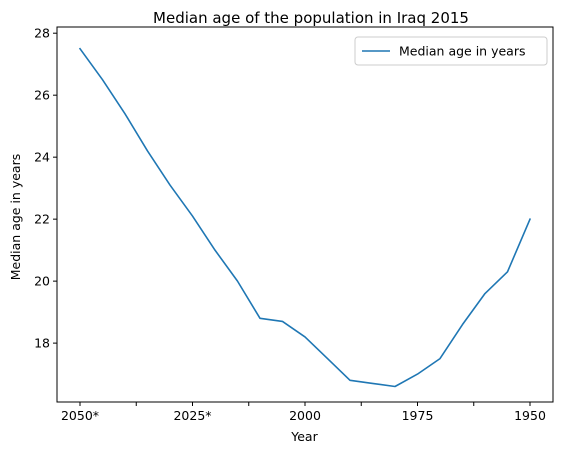 This screenshot has height=455, width=563. What do you see at coordinates (42, 219) in the screenshot?
I see `y-tick-label: 22` at bounding box center [42, 219].